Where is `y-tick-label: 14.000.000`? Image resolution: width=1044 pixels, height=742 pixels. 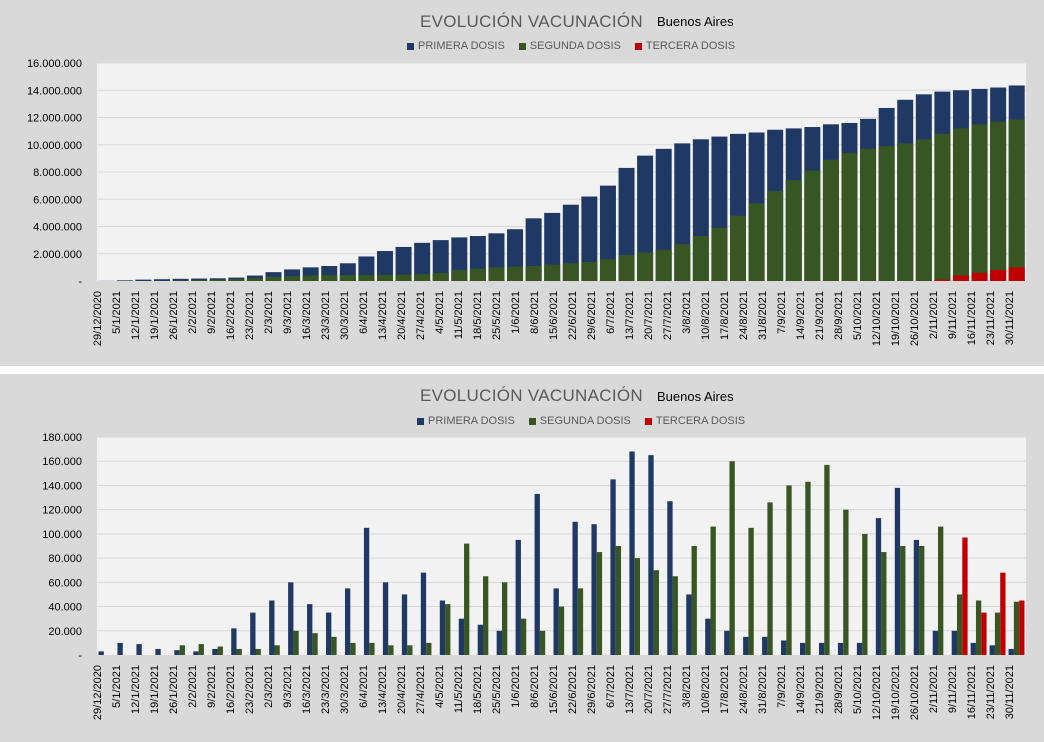 y-tick-label: 14.000.000 is located at coordinates (54, 91).